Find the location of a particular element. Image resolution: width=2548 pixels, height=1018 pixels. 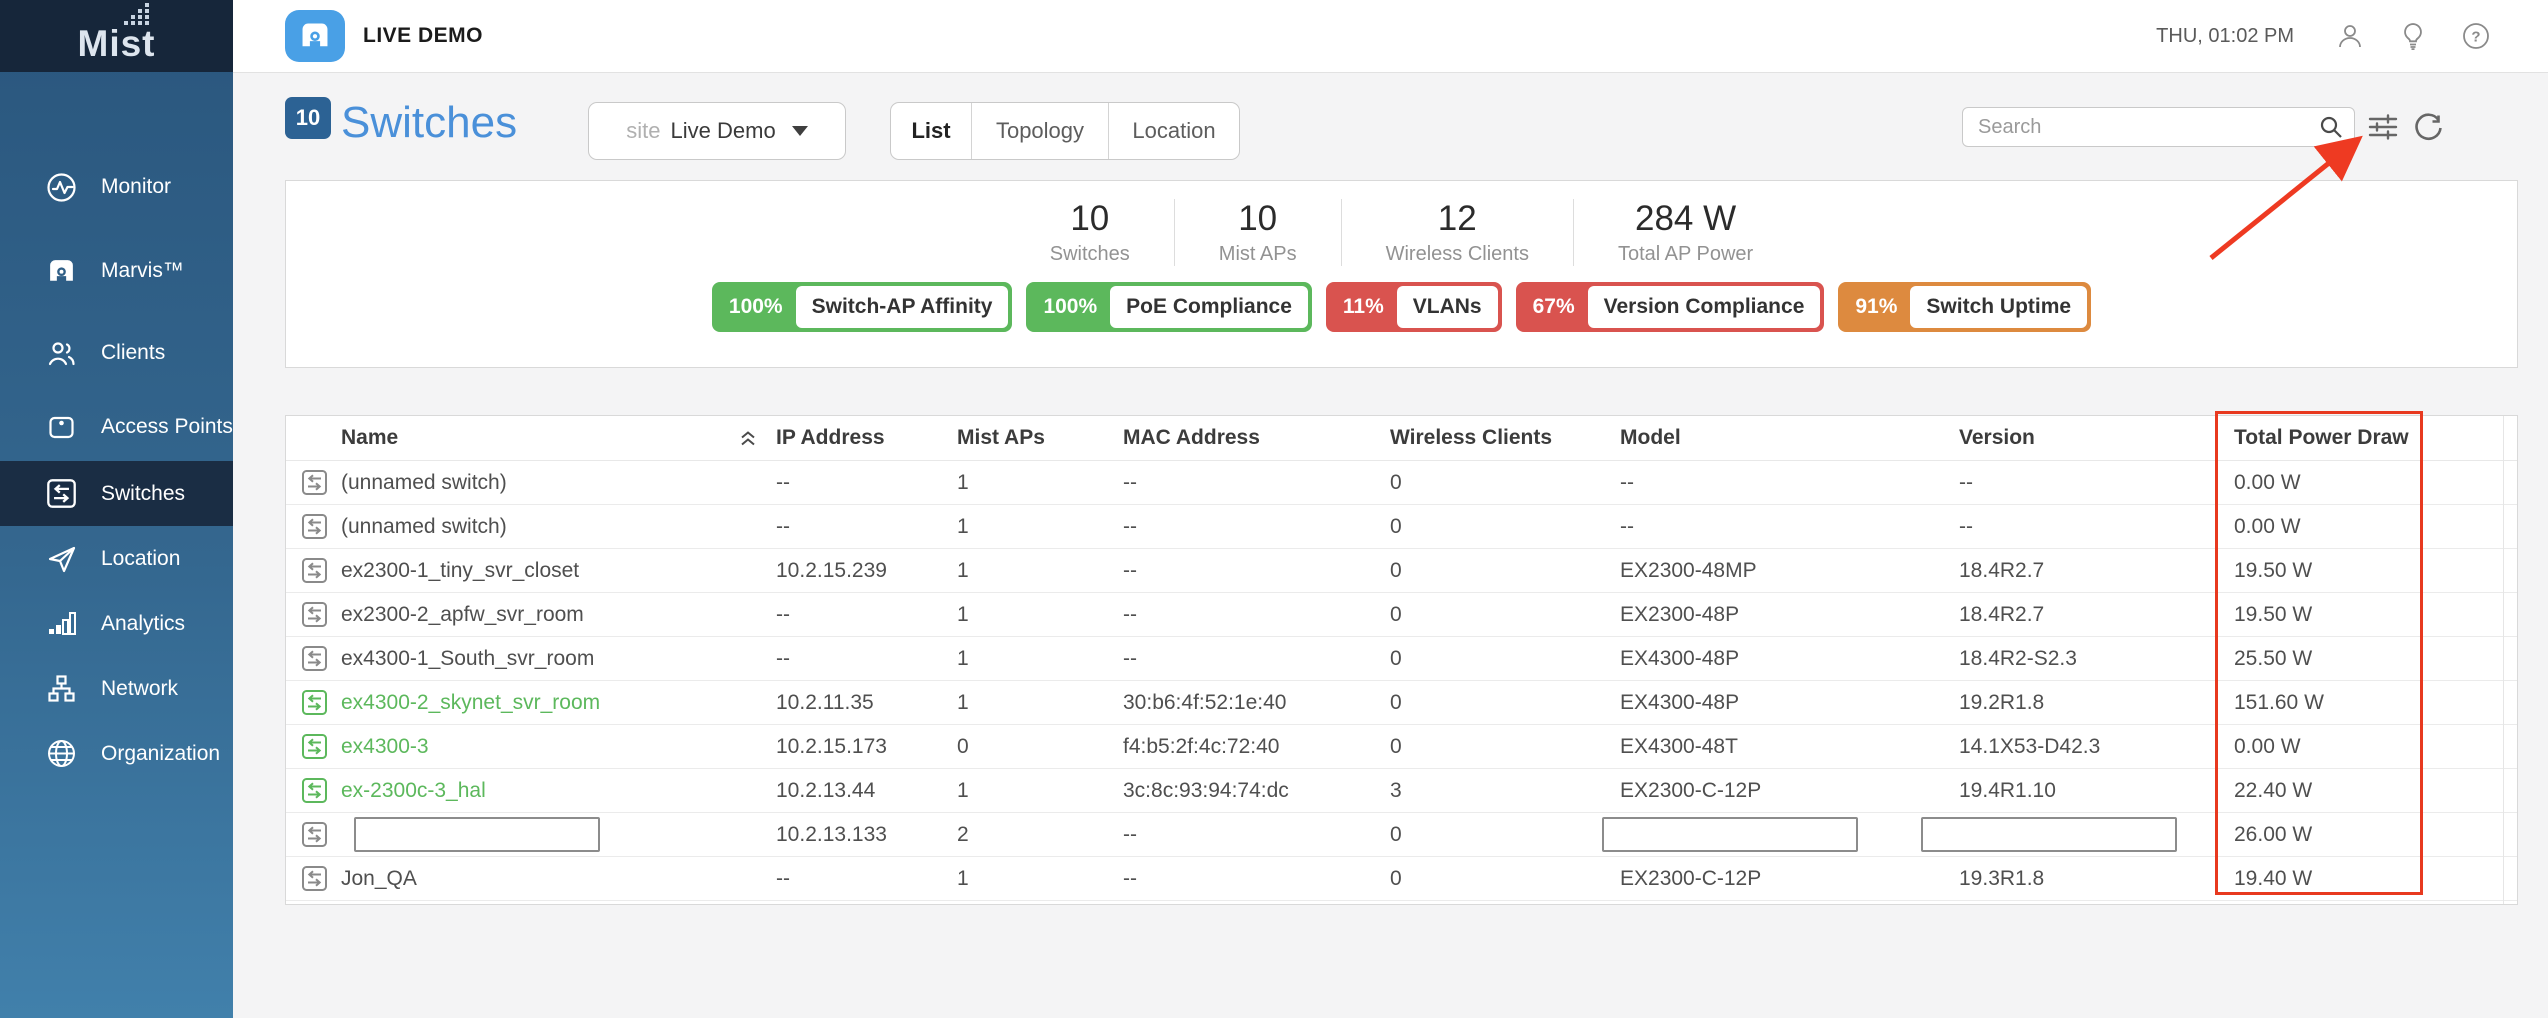

search-input is located at coordinates (2158, 127).